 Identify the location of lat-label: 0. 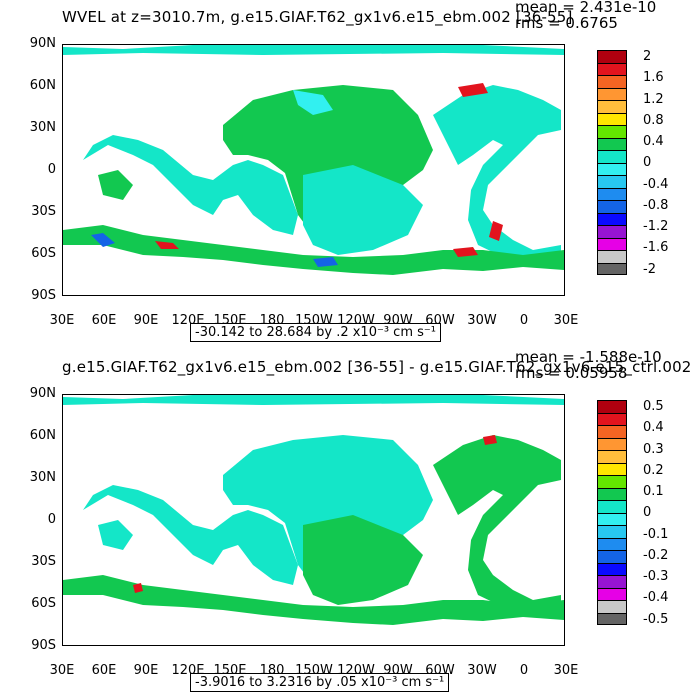
(51, 169).